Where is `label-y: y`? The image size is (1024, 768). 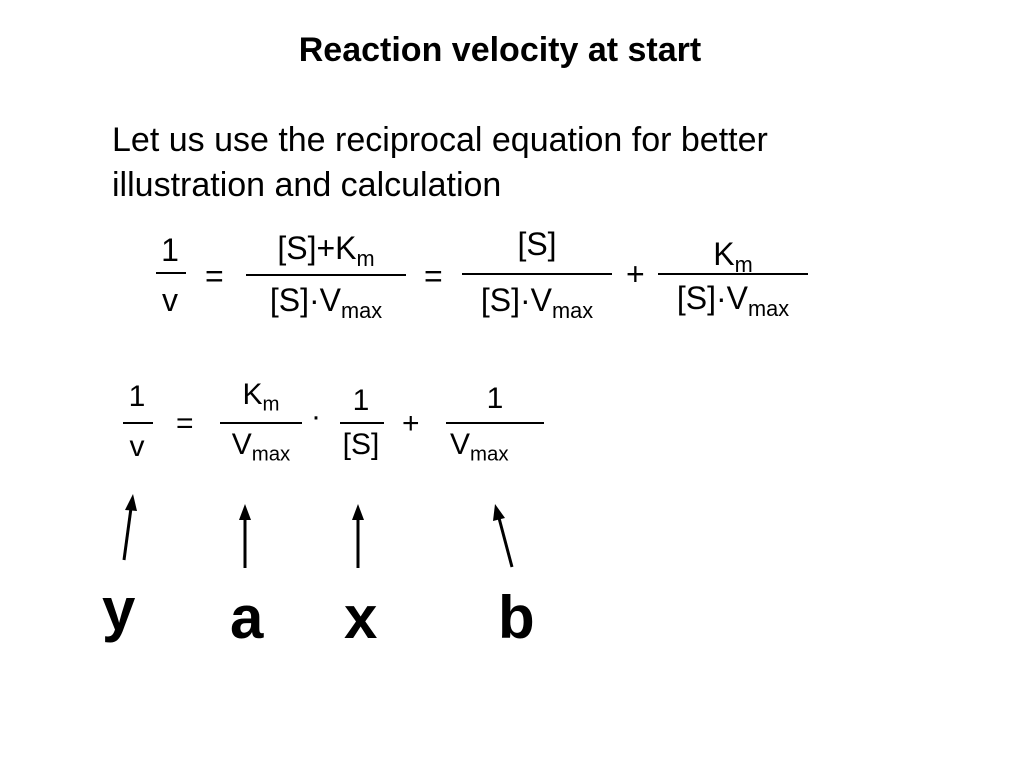 label-y: y is located at coordinates (119, 609).